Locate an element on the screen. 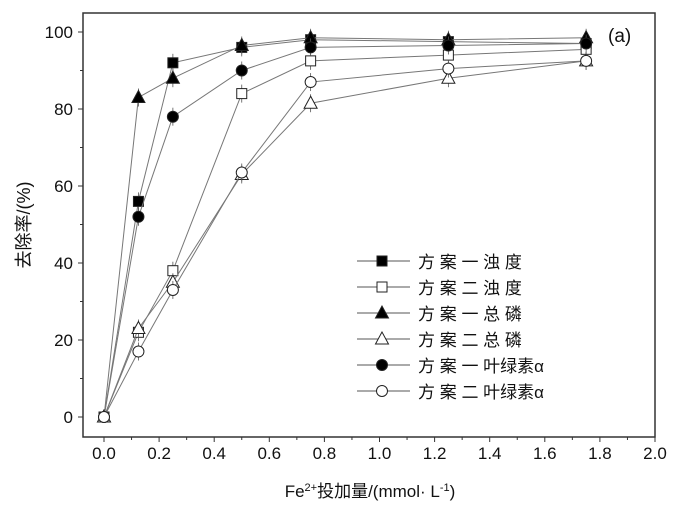 Image resolution: width=675 pixels, height=515 pixels. x-tick-label: 0.6 is located at coordinates (269, 453).